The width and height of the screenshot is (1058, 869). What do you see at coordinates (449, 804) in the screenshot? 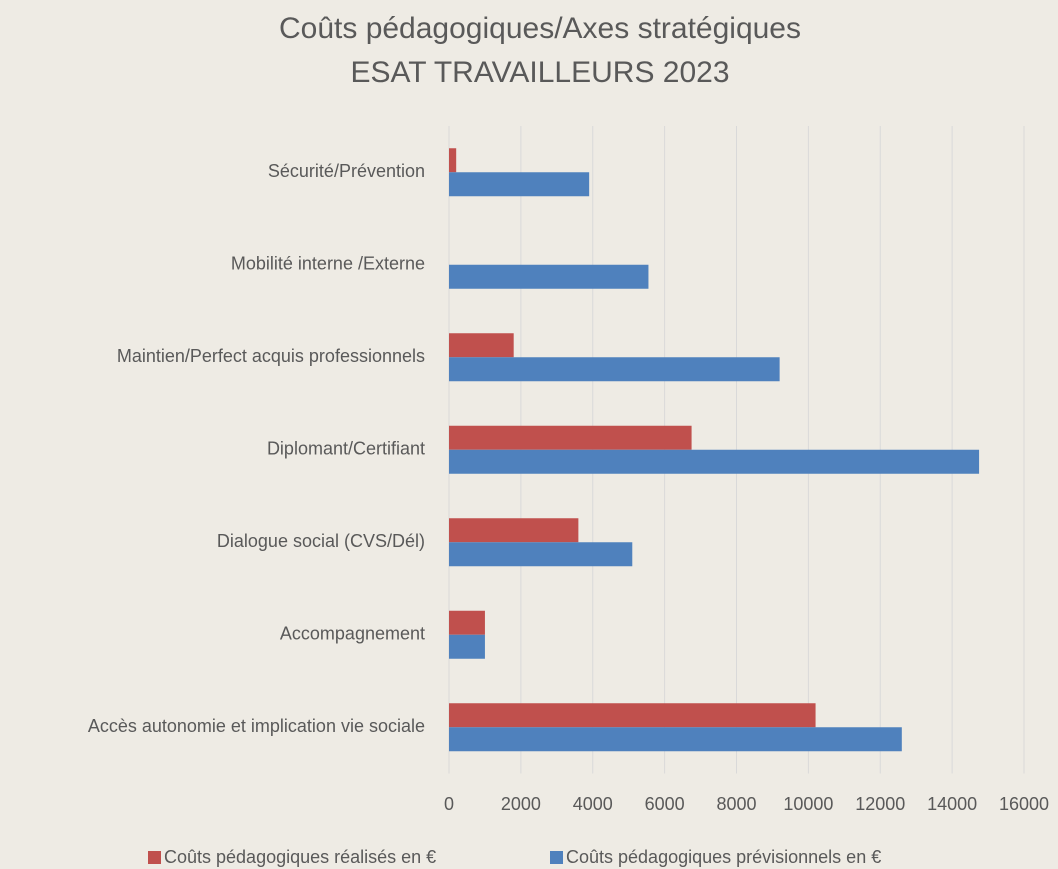
I see `x-tick-label: 0` at bounding box center [449, 804].